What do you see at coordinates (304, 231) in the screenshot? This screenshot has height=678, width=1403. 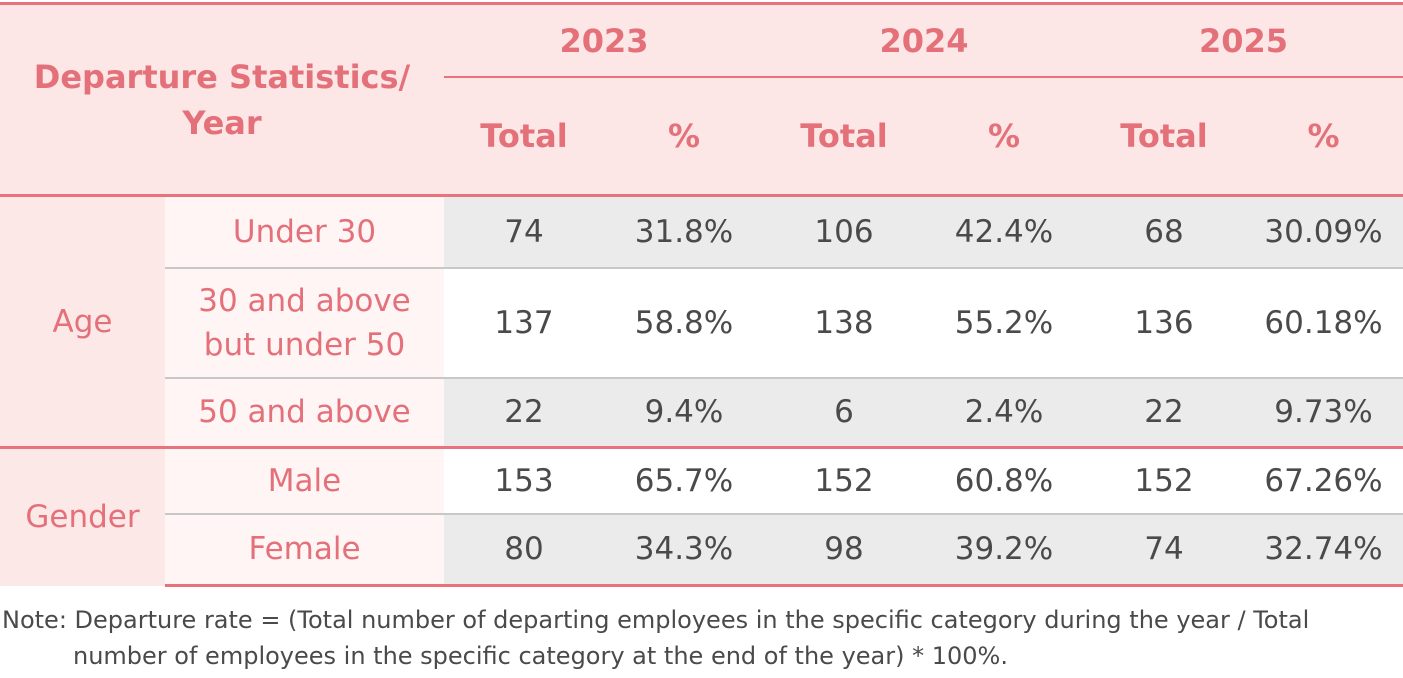 I see `category-label: Under 30` at bounding box center [304, 231].